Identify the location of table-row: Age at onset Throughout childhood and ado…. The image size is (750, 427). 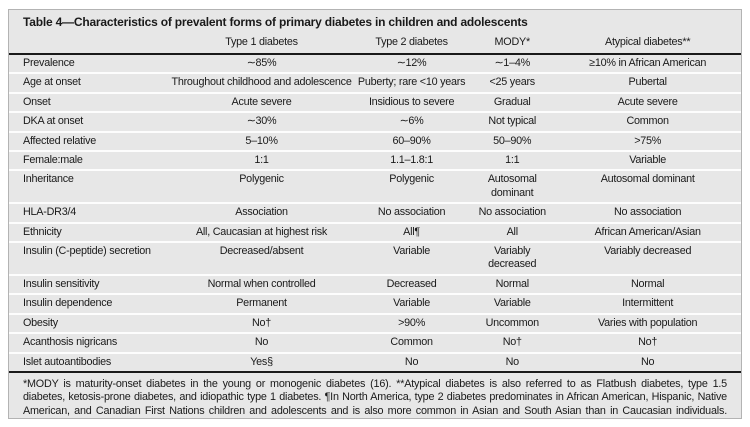
(375, 82).